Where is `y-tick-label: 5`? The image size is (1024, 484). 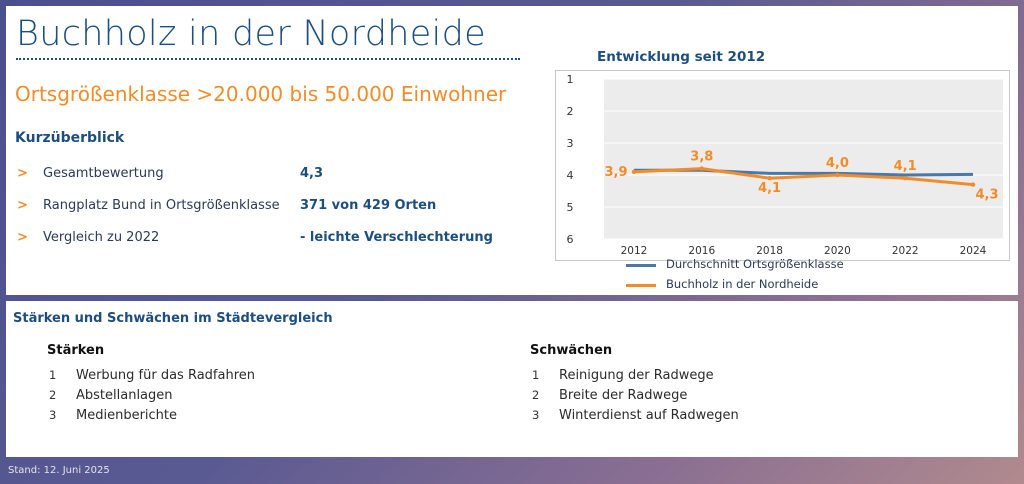 y-tick-label: 5 is located at coordinates (570, 207).